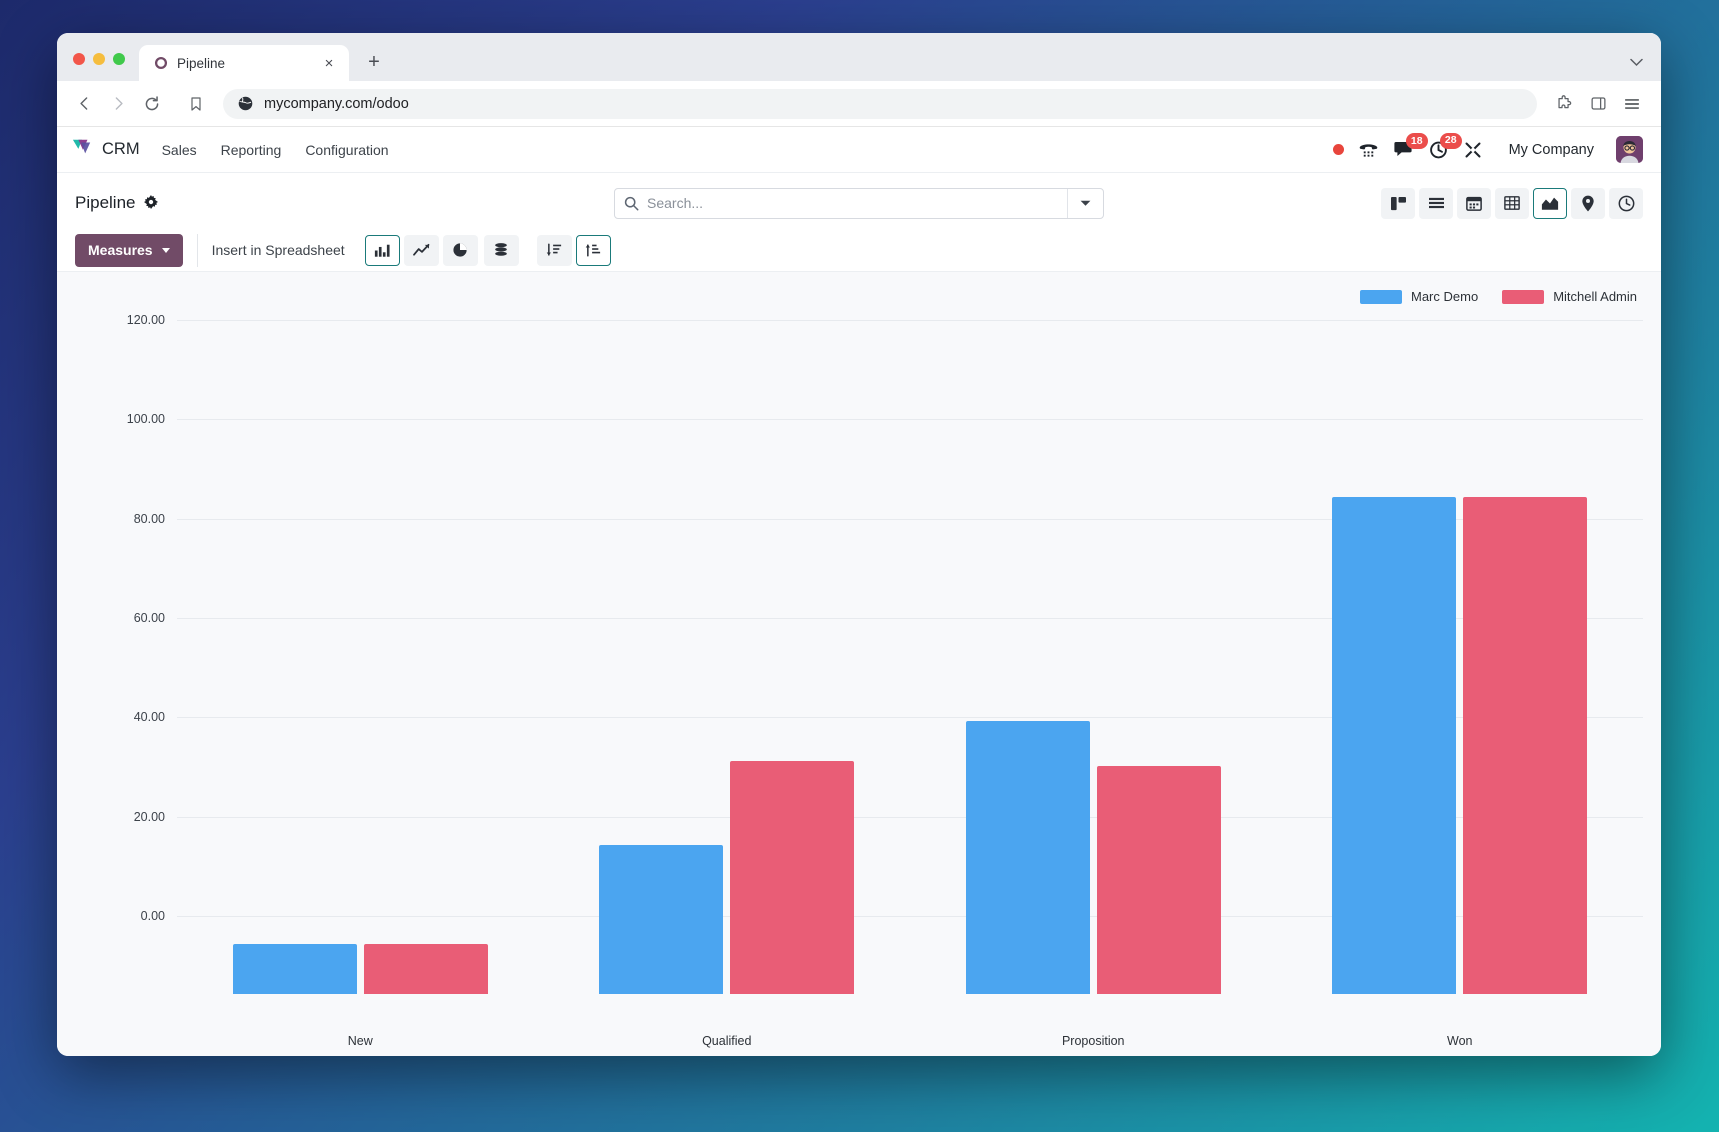  What do you see at coordinates (1416, 141) in the screenshot?
I see `messages-badge: 18` at bounding box center [1416, 141].